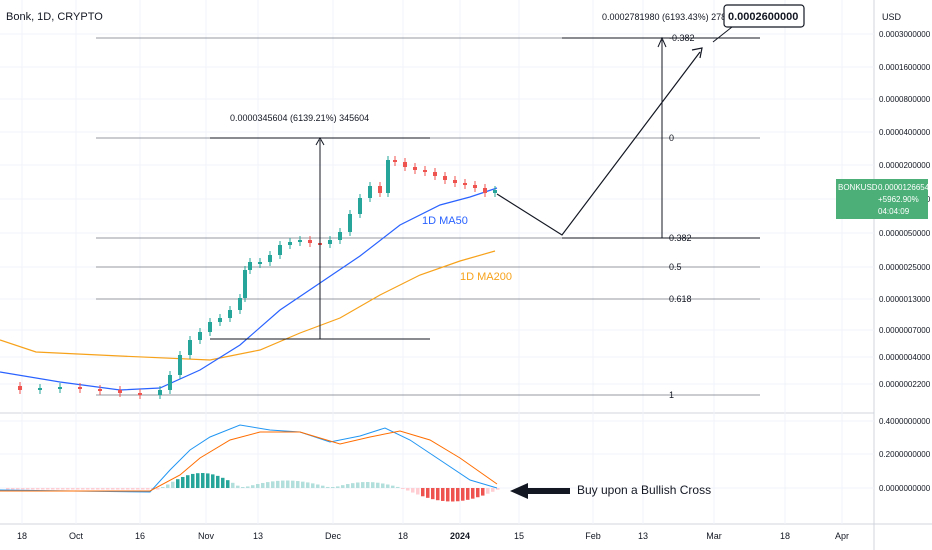  What do you see at coordinates (671, 395) in the screenshot?
I see `fib-label: 1` at bounding box center [671, 395].